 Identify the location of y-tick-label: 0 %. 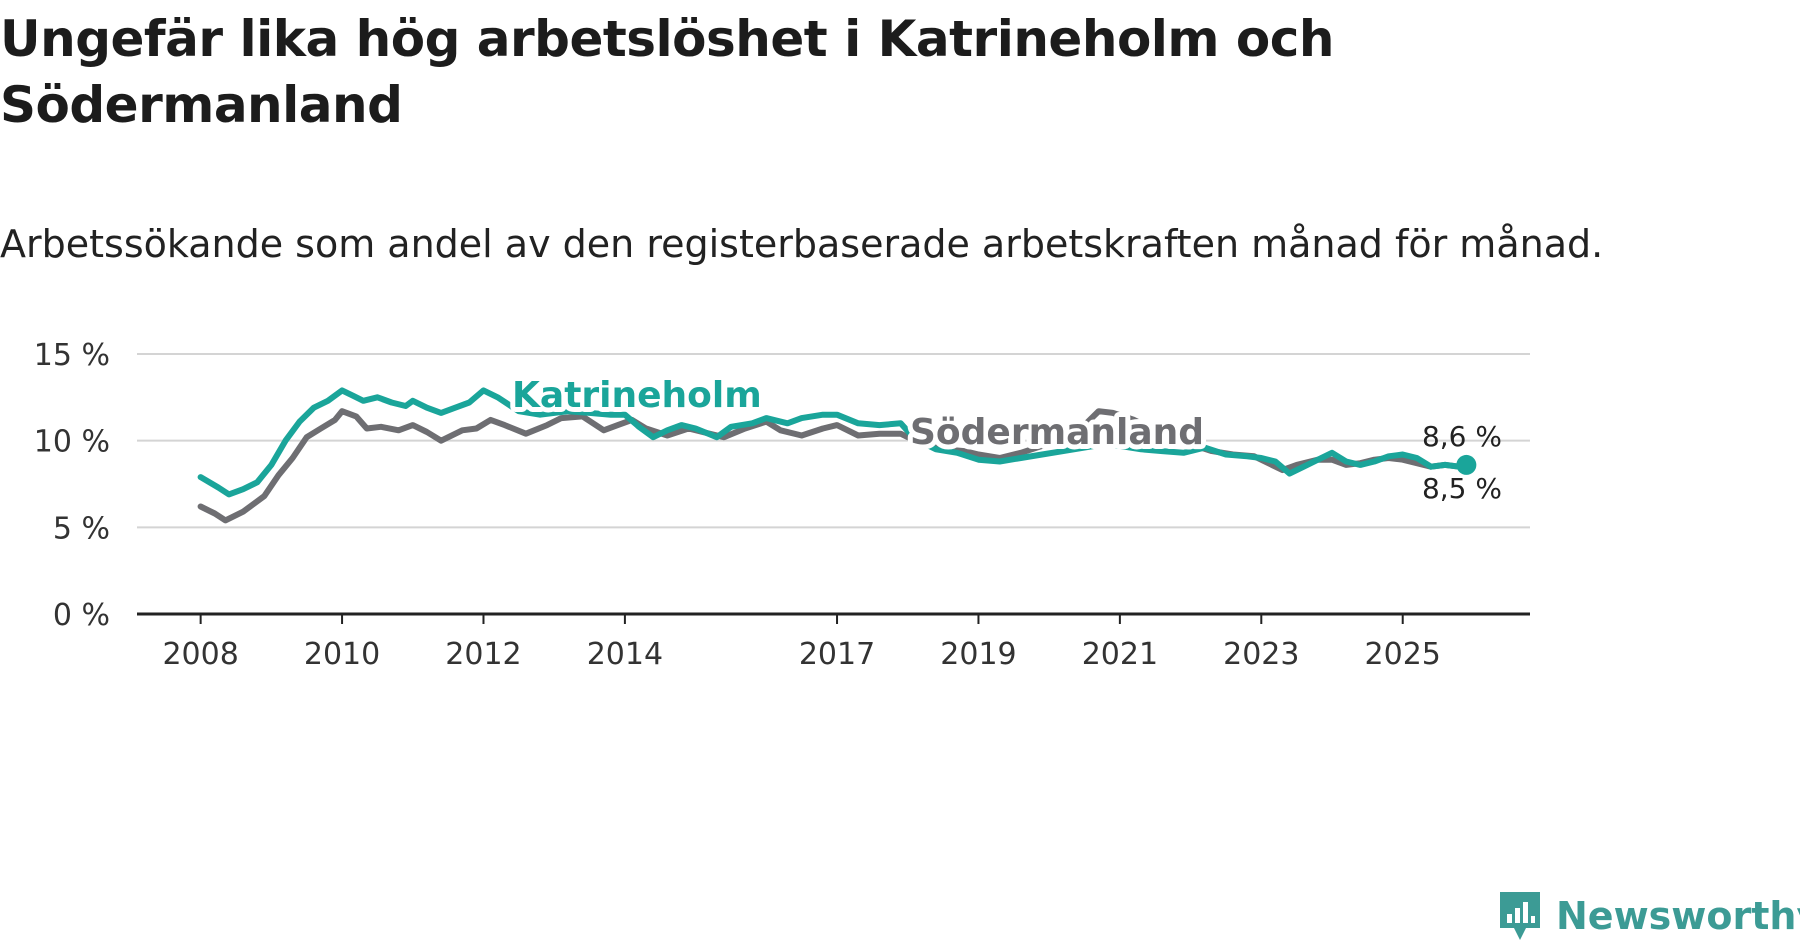
(81, 615).